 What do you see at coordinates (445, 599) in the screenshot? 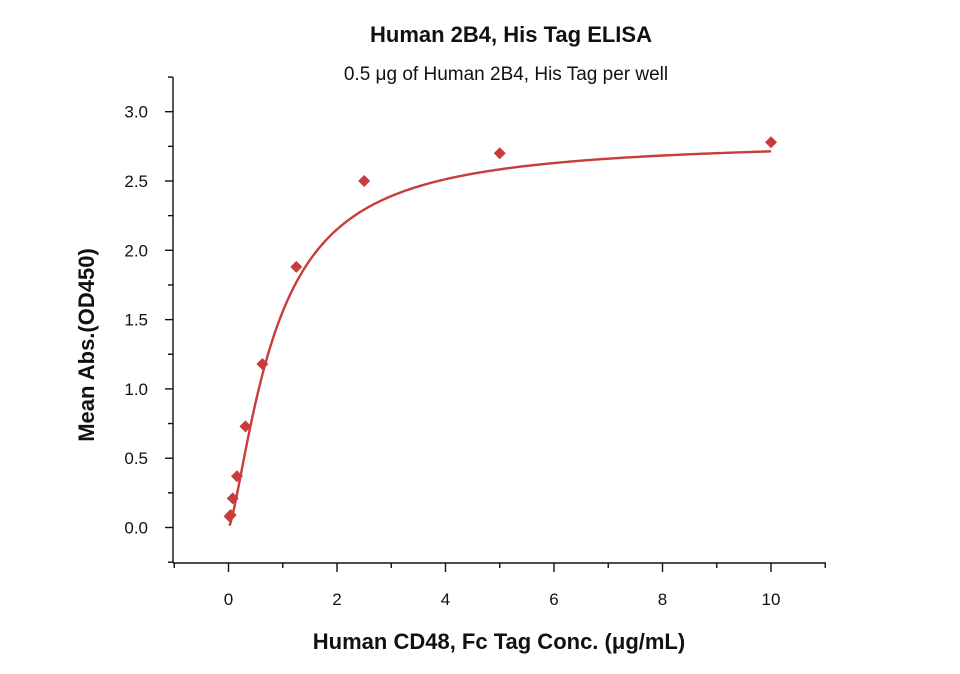
I see `x-tick-label: 4` at bounding box center [445, 599].